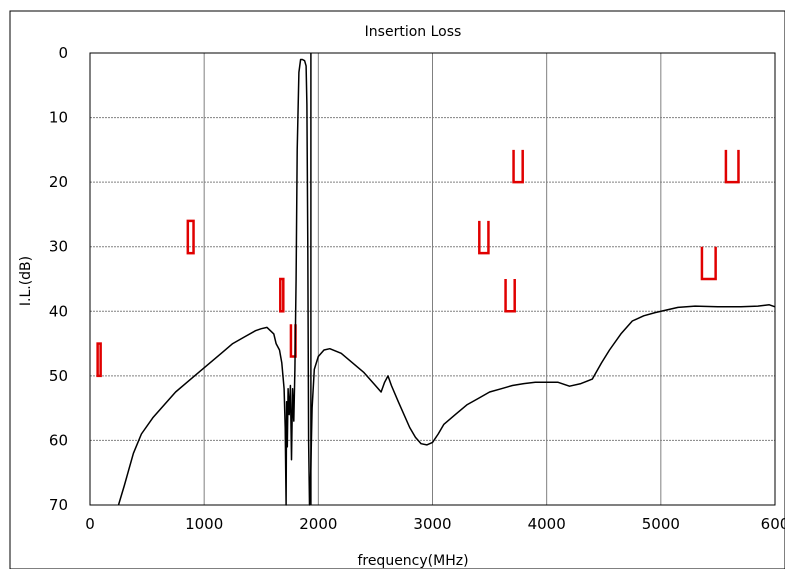  Describe the element at coordinates (58, 311) in the screenshot. I see `y-tick-label: 40` at that location.